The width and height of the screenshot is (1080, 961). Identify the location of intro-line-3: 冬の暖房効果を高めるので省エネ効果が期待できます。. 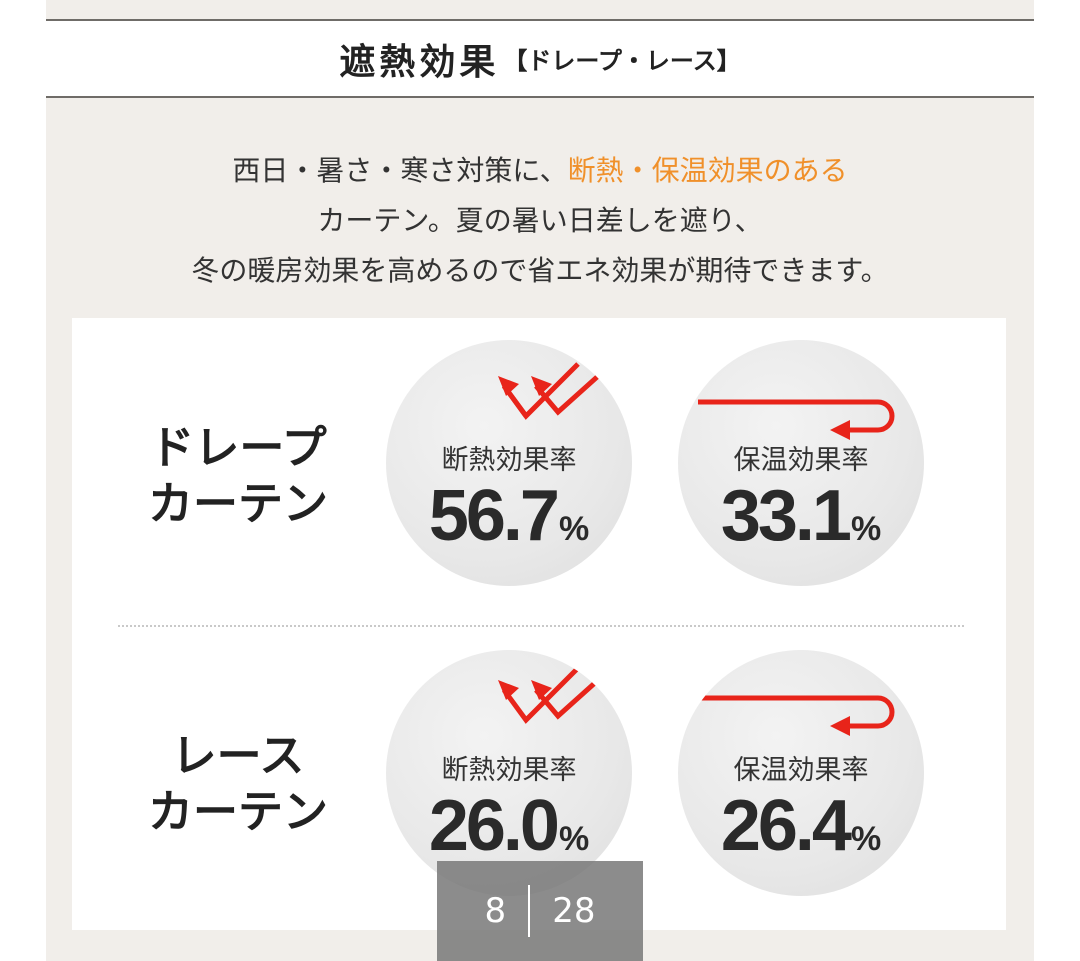
(540, 270).